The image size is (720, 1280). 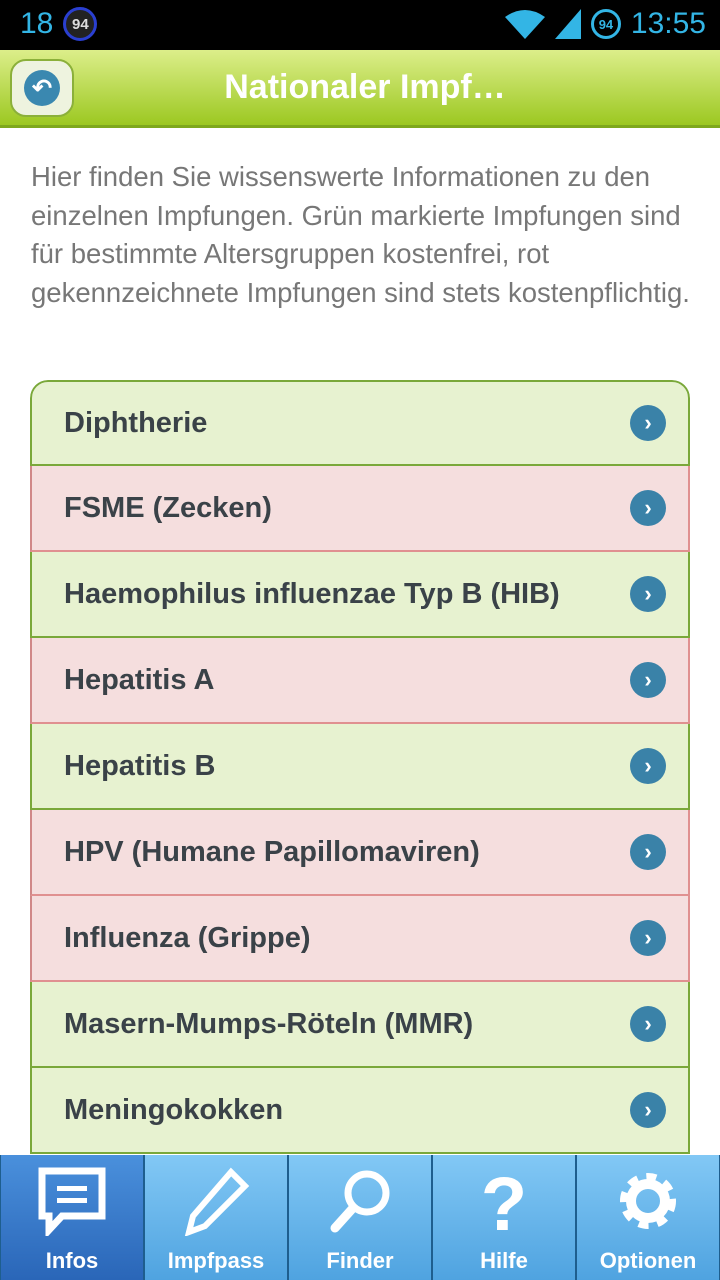 What do you see at coordinates (80, 24) in the screenshot?
I see `notification-badge: 94` at bounding box center [80, 24].